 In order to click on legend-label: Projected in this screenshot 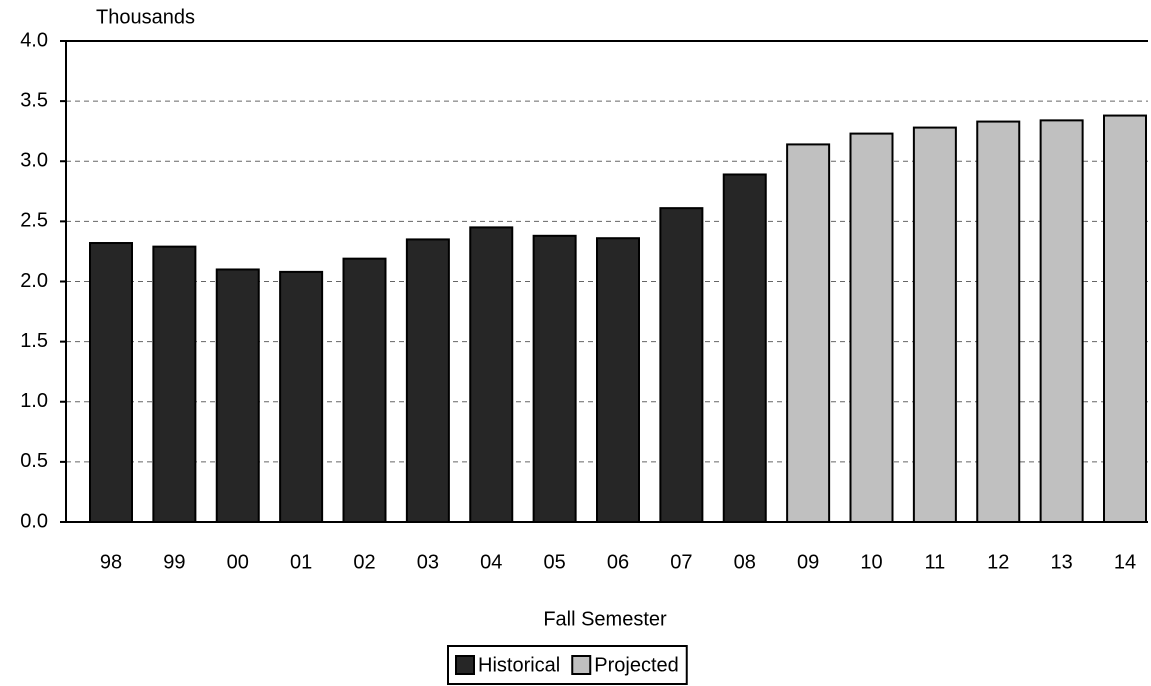, I will do `click(636, 665)`.